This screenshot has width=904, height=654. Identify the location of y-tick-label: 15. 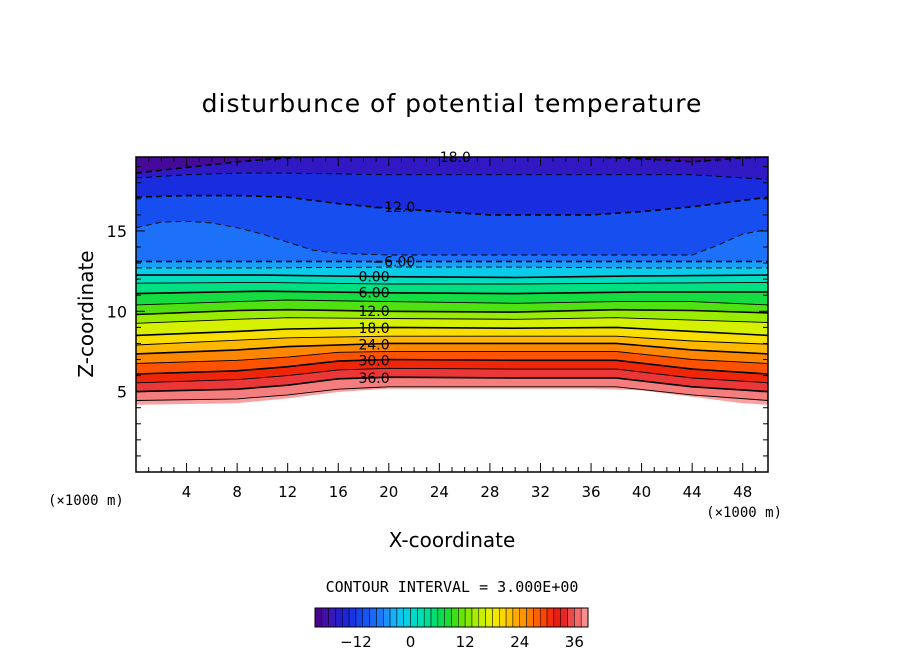
(117, 231).